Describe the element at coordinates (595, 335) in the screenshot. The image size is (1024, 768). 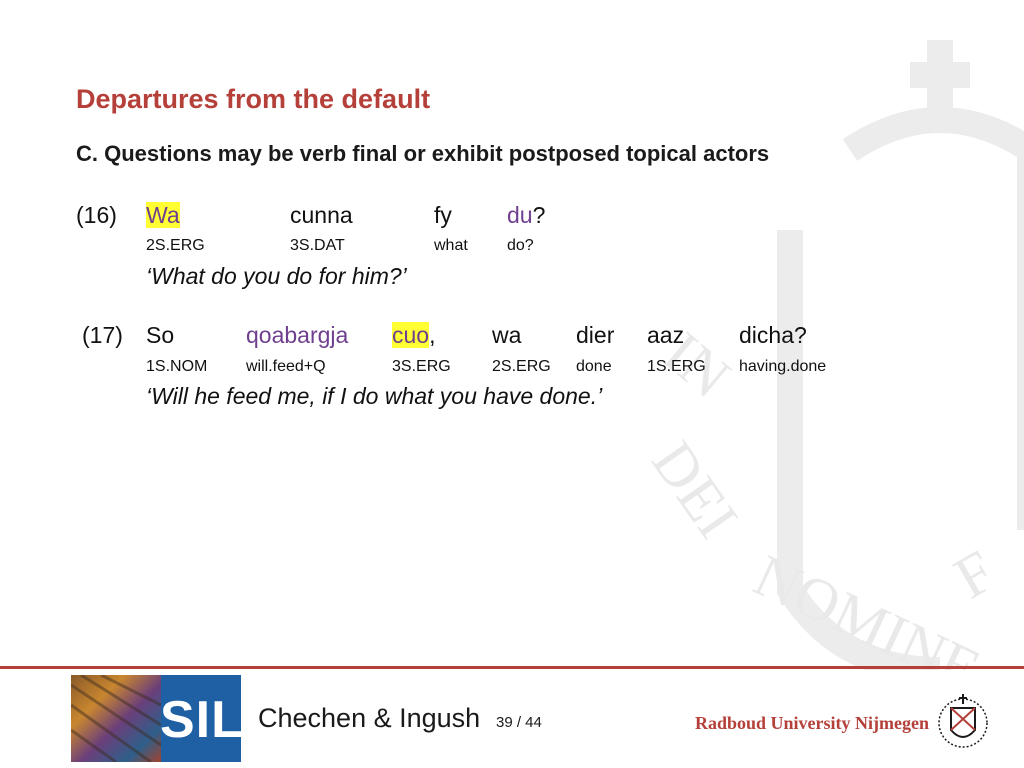
I see `example-17-word-5: dier` at that location.